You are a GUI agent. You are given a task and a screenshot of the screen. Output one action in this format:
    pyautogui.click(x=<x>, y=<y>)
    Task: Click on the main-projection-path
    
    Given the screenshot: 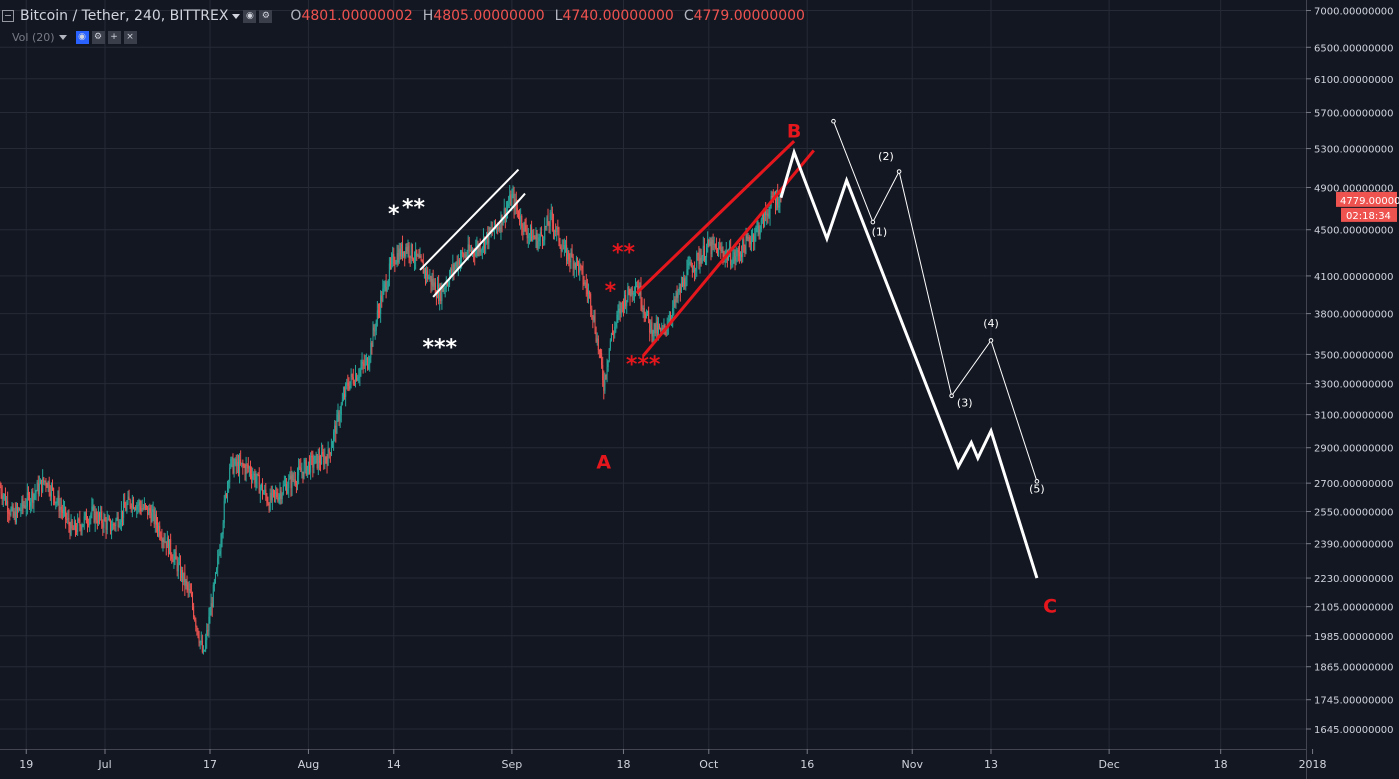 What is the action you would take?
    pyautogui.click(x=909, y=363)
    